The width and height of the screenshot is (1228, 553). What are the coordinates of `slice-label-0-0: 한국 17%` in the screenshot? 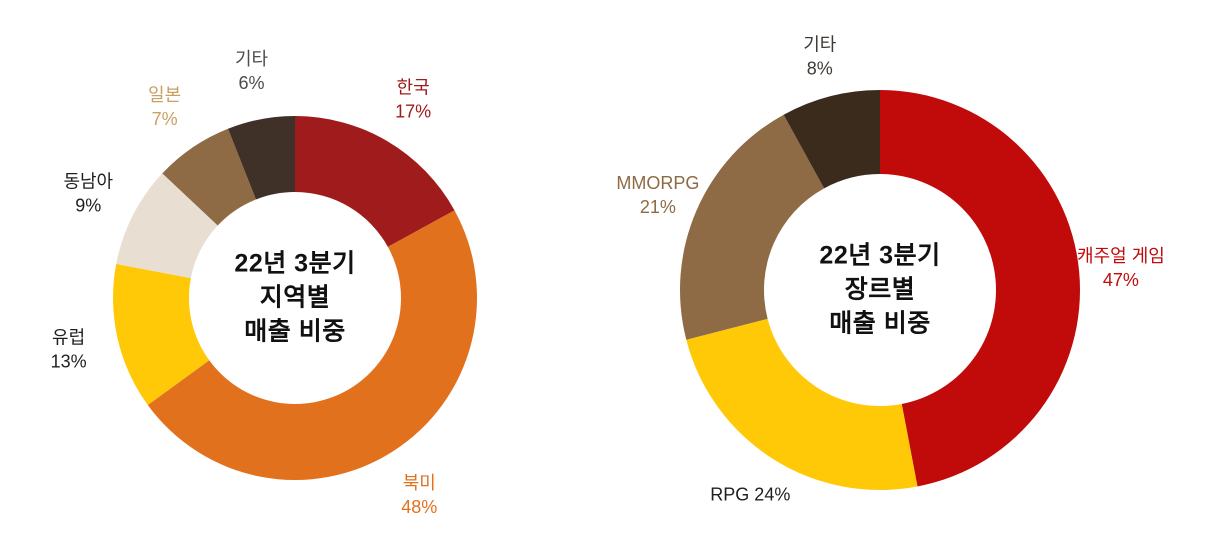 It's located at (413, 99).